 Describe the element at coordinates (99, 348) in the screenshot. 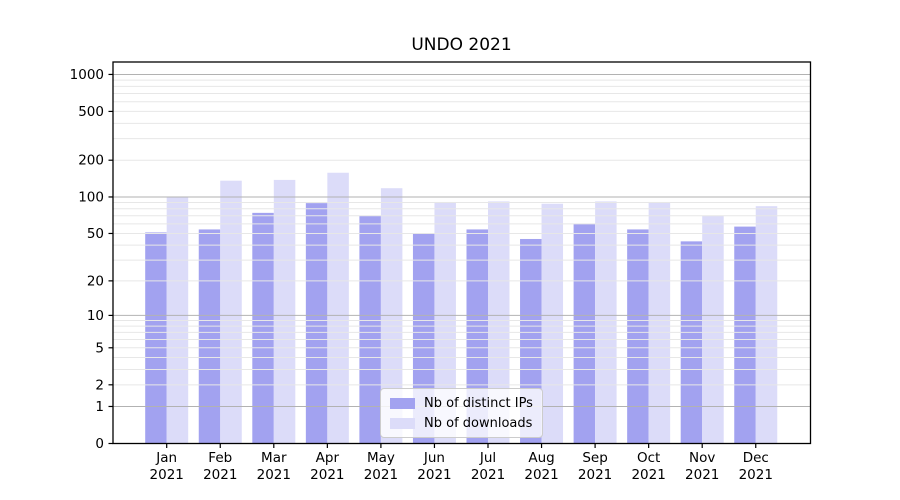

I see `y-tick-label: 5` at that location.